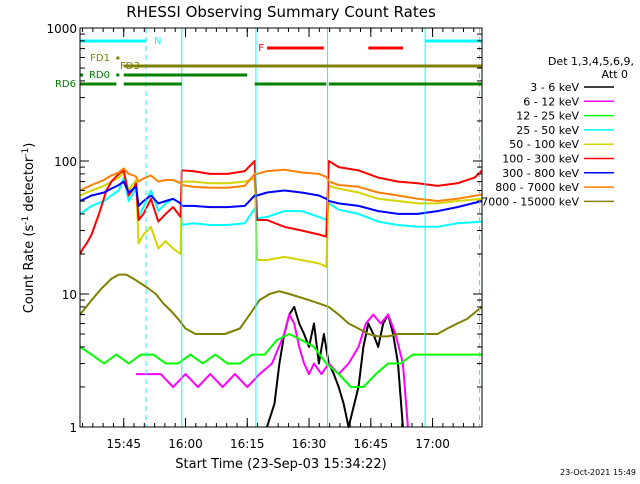  Describe the element at coordinates (591, 61) in the screenshot. I see `legend-header-detectors: Det 1,3,4,5,6,9,` at that location.